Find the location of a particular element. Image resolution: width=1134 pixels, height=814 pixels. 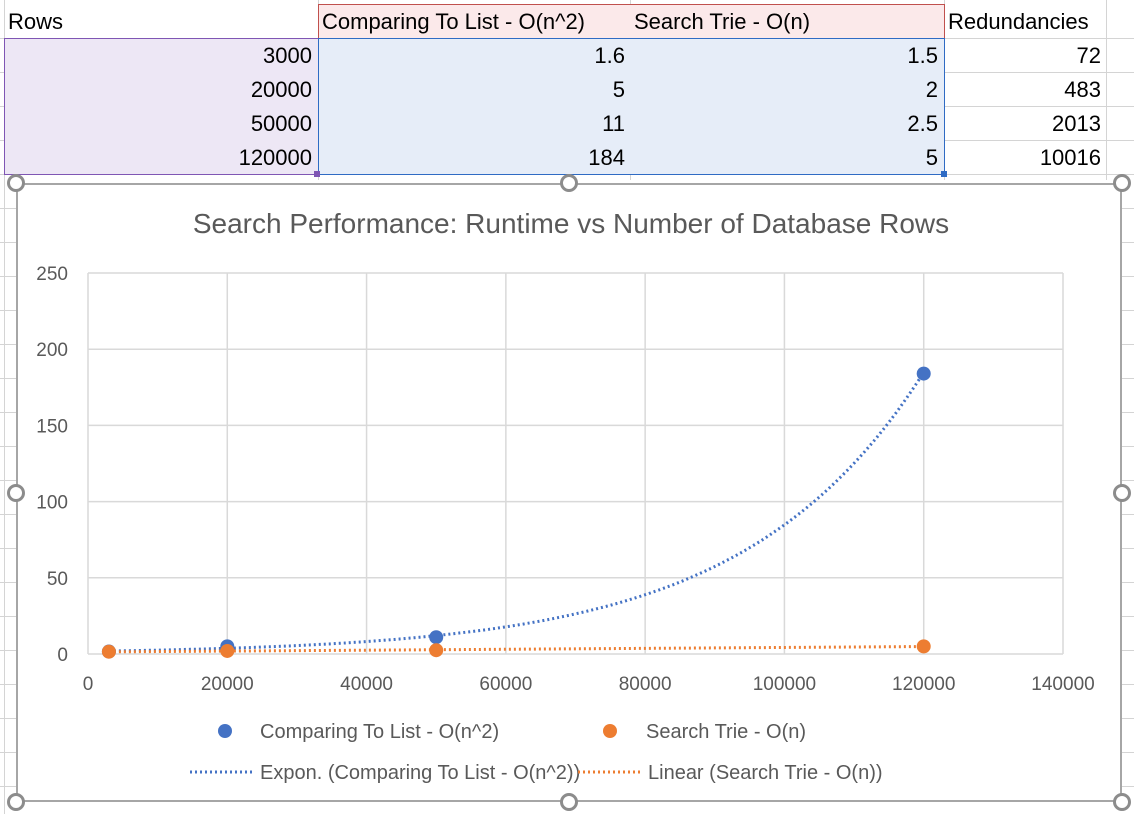

table-cell: 1.6 is located at coordinates (609, 55).